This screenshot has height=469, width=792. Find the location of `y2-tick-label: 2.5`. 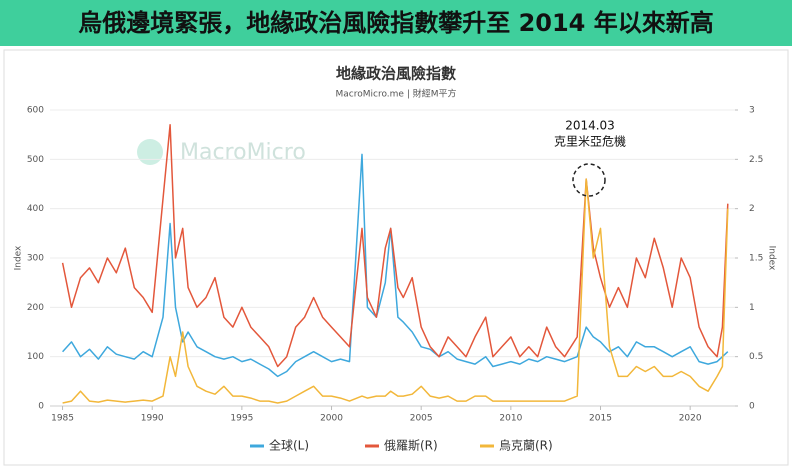

y2-tick-label: 2.5 is located at coordinates (756, 160).